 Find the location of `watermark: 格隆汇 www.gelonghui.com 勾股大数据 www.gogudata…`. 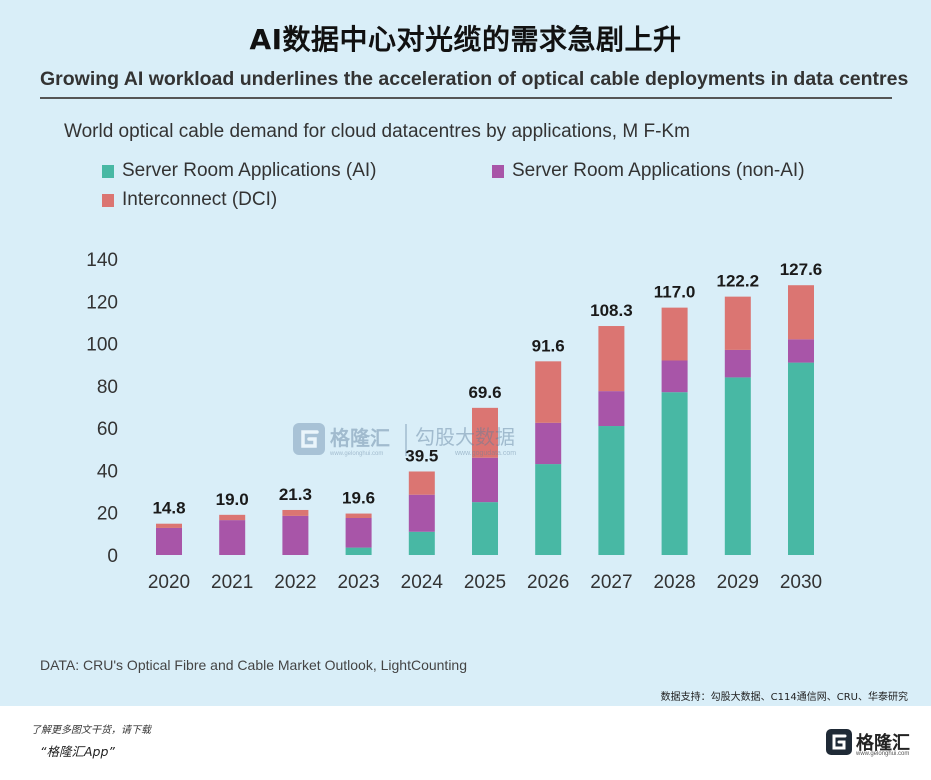

watermark: 格隆汇 www.gelonghui.com 勾股大数据 www.gogudata… is located at coordinates (404, 440).